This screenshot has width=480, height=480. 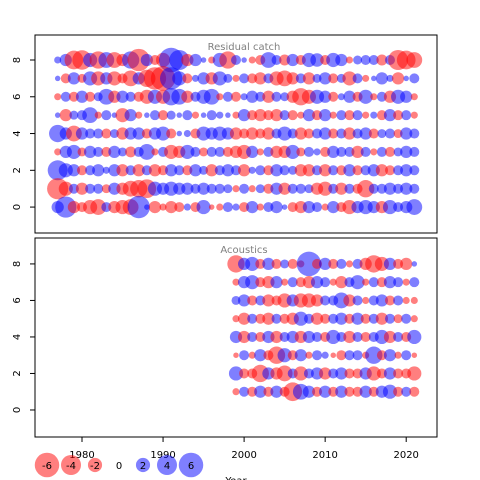 I want to click on legend-label: -6, so click(x=47, y=466).